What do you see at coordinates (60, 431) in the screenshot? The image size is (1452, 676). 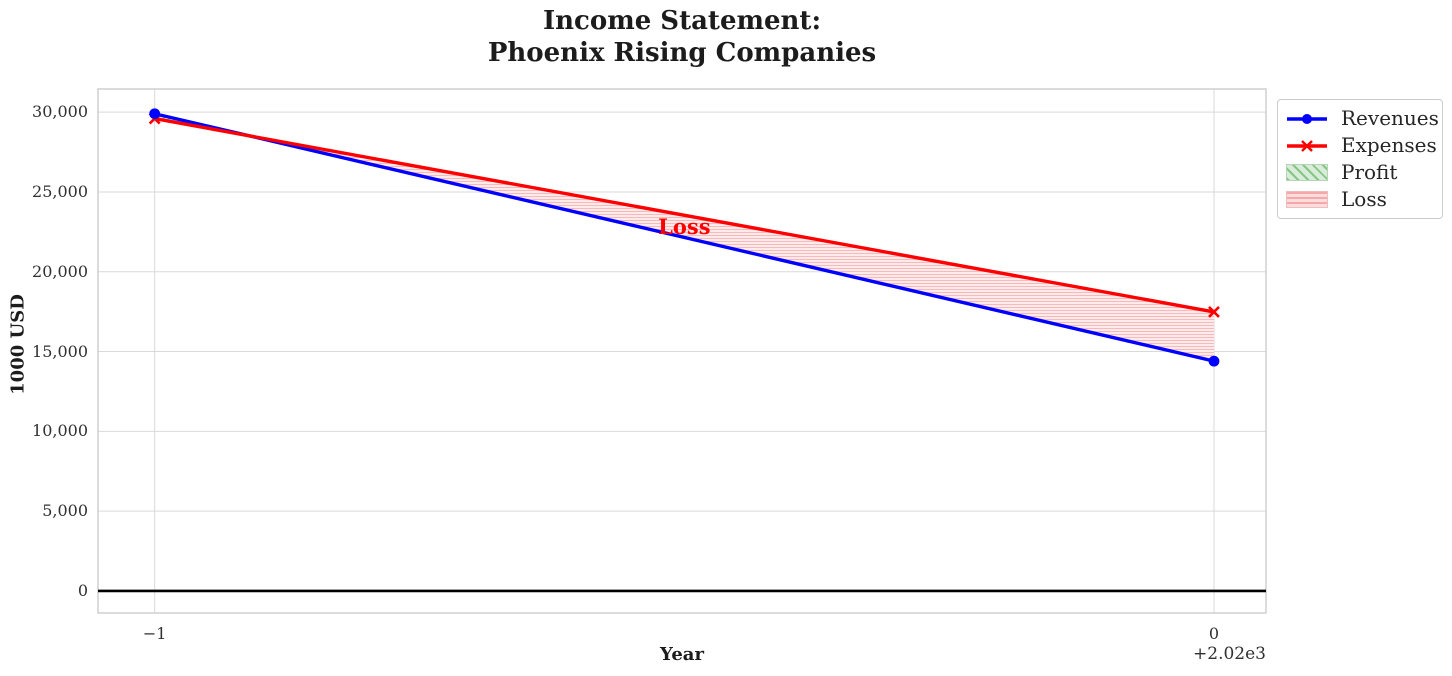 I see `y-tick-label: 10,000` at bounding box center [60, 431].